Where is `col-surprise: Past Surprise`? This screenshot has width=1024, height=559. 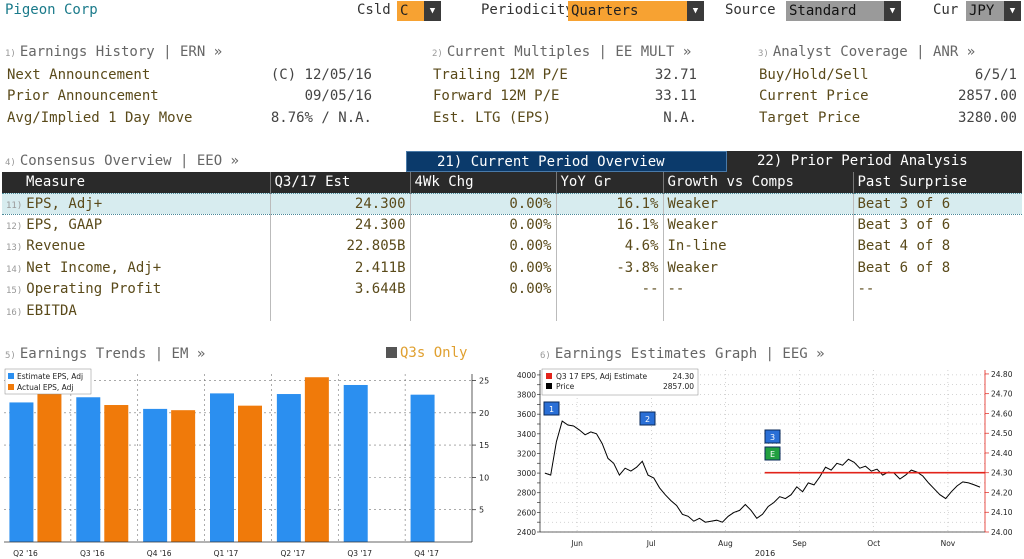
col-surprise: Past Surprise is located at coordinates (937, 182).